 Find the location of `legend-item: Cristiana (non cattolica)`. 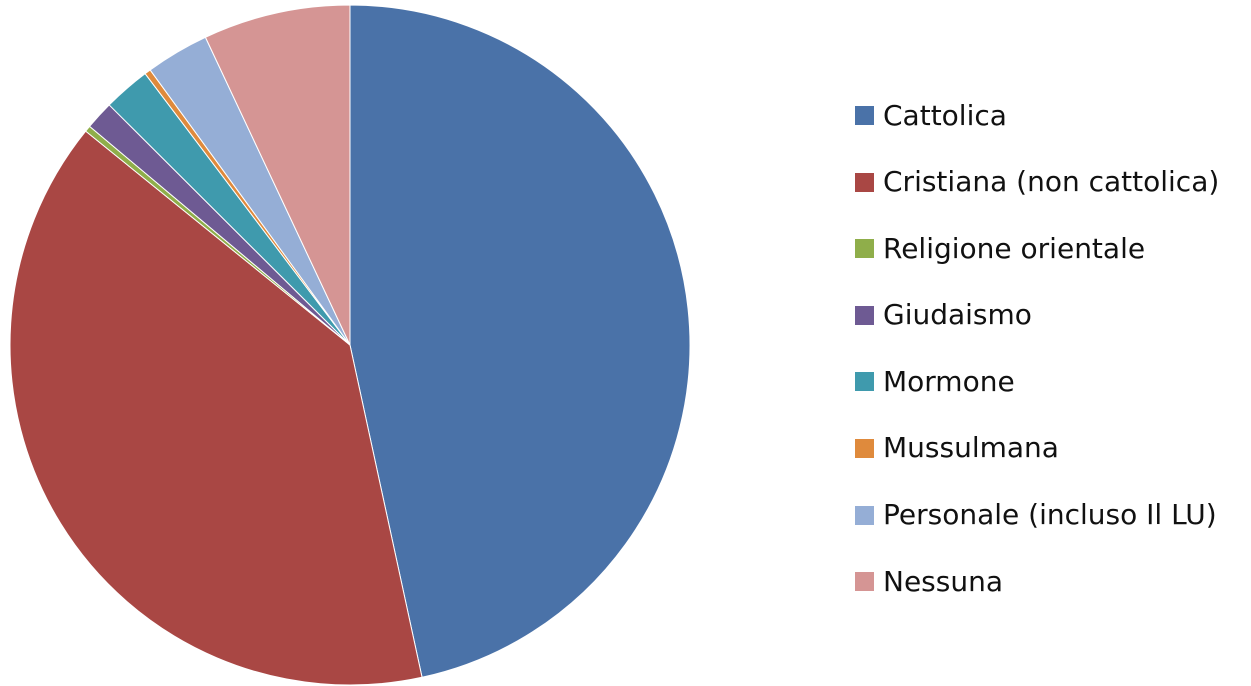

legend-item: Cristiana (non cattolica) is located at coordinates (1053, 182).